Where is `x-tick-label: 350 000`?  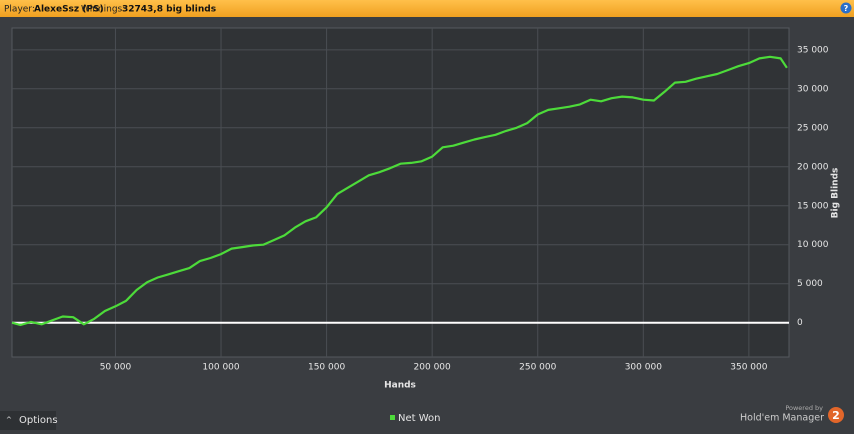
x-tick-label: 350 000 is located at coordinates (748, 368).